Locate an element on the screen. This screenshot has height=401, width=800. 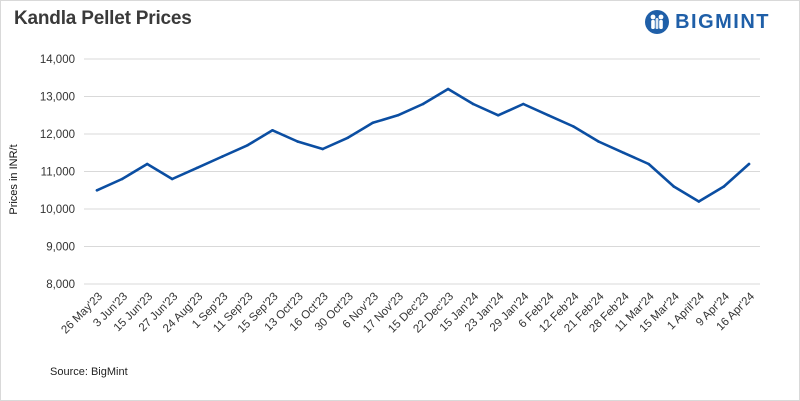
y-tick-label: 10,000 is located at coordinates (57, 210).